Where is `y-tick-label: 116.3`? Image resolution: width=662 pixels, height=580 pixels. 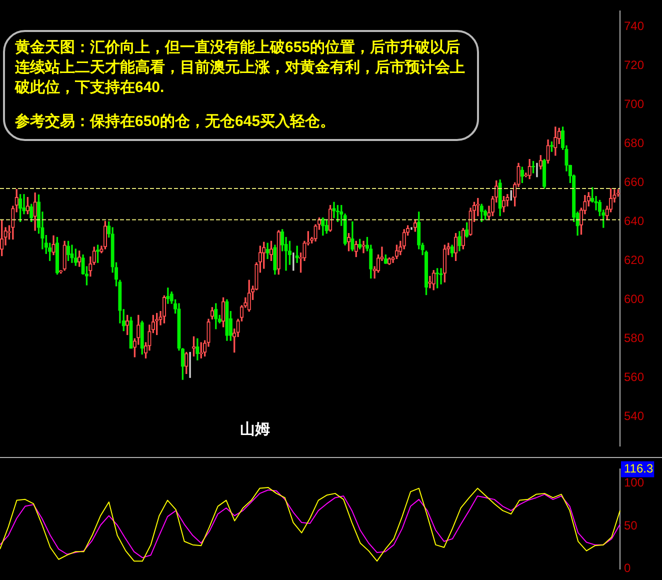 y-tick-label: 116.3 is located at coordinates (639, 469).